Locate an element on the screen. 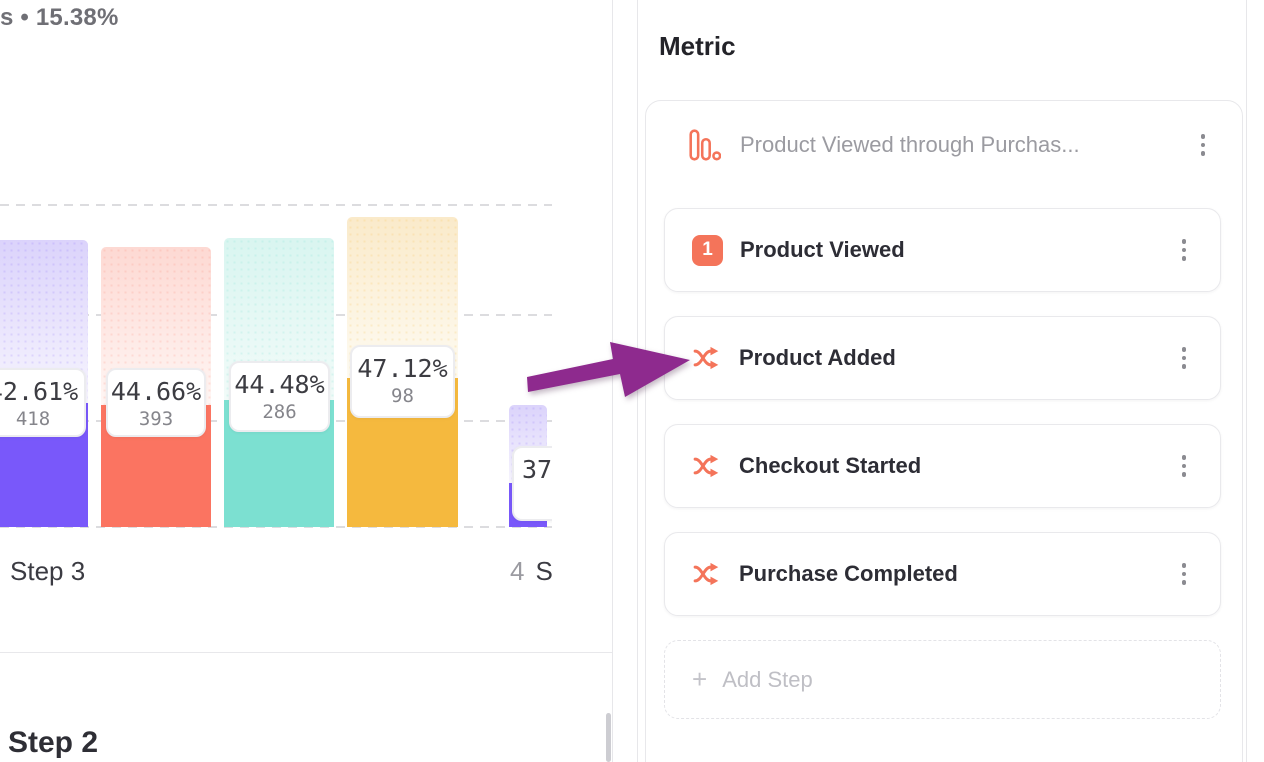 This screenshot has width=1264, height=762. funnel-metric-icon is located at coordinates (705, 145).